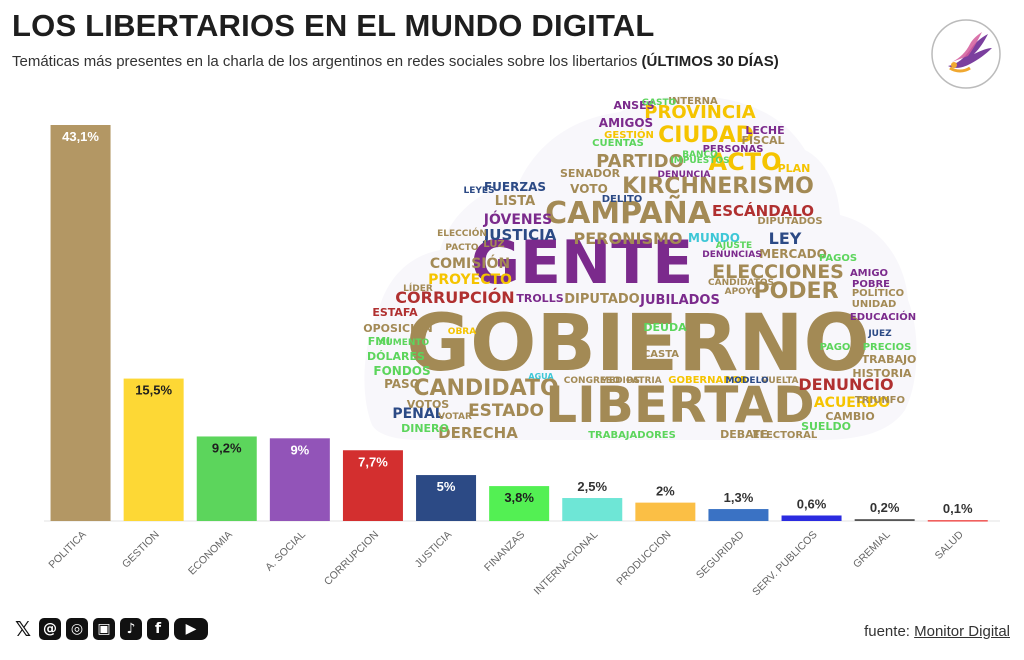  I want to click on word-cloud-word: ELECTORAL, so click(785, 435).